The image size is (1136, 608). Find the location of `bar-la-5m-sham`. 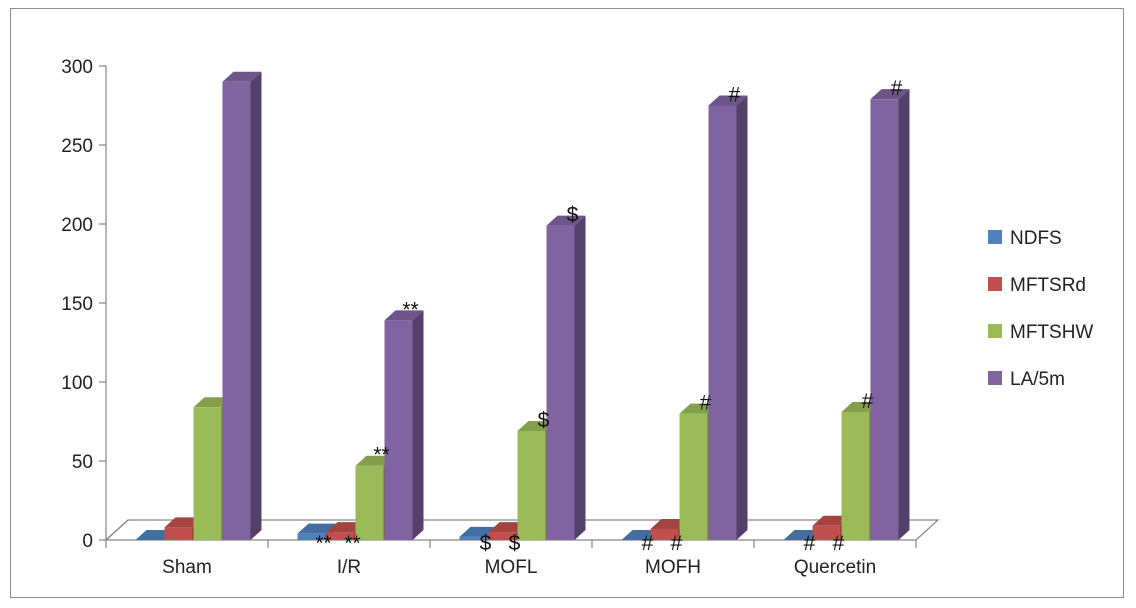

bar-la-5m-sham is located at coordinates (242, 306).